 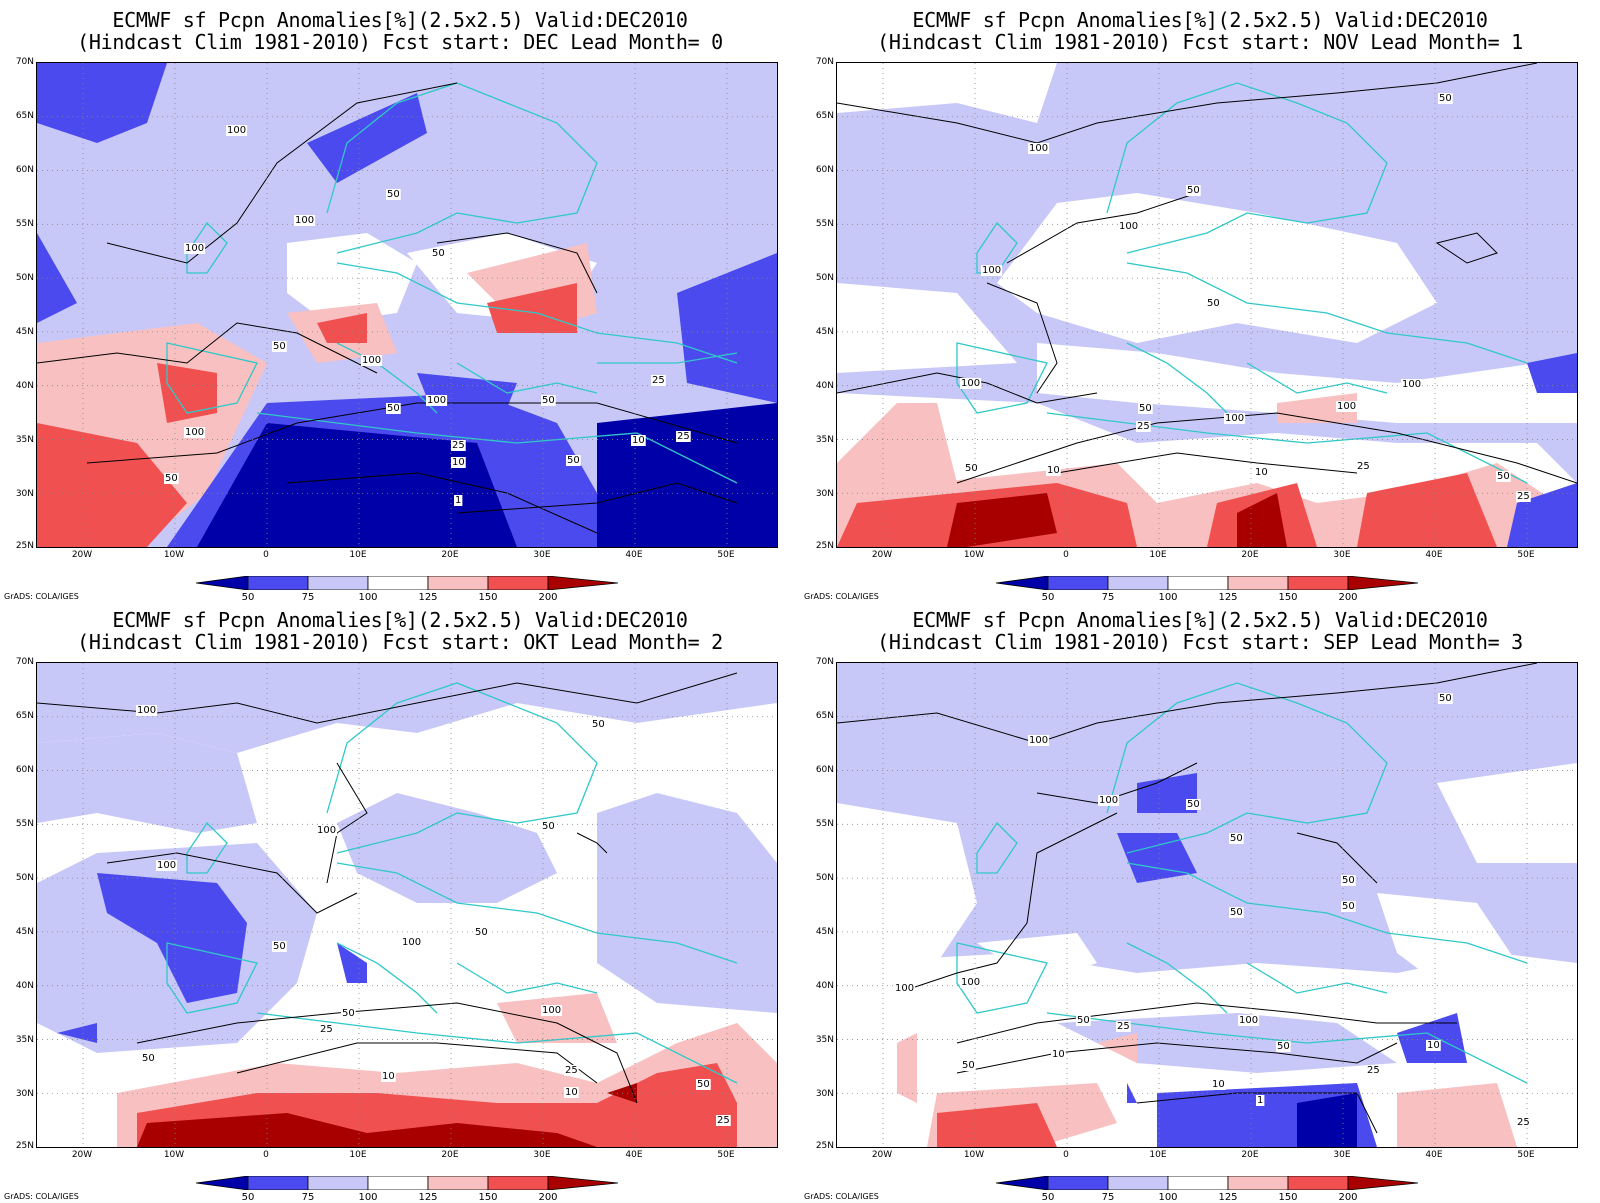 What do you see at coordinates (24, 662) in the screenshot?
I see `lat-label: 70N` at bounding box center [24, 662].